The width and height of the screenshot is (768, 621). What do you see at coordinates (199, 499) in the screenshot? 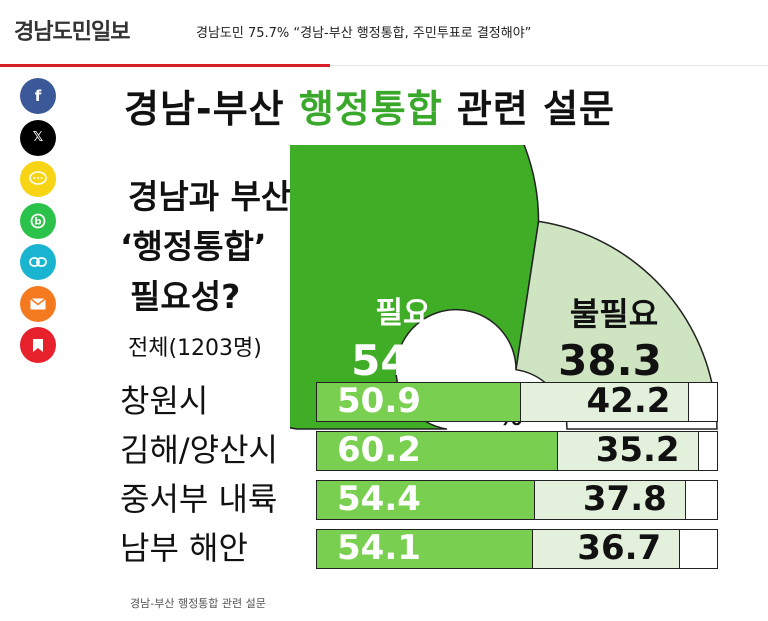
I see `region-label: 중서부 내륙` at bounding box center [199, 499].